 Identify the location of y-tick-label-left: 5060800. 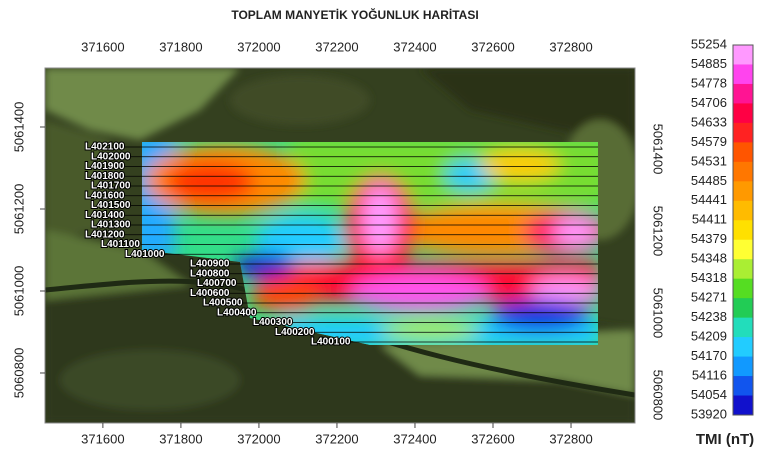
(18, 373).